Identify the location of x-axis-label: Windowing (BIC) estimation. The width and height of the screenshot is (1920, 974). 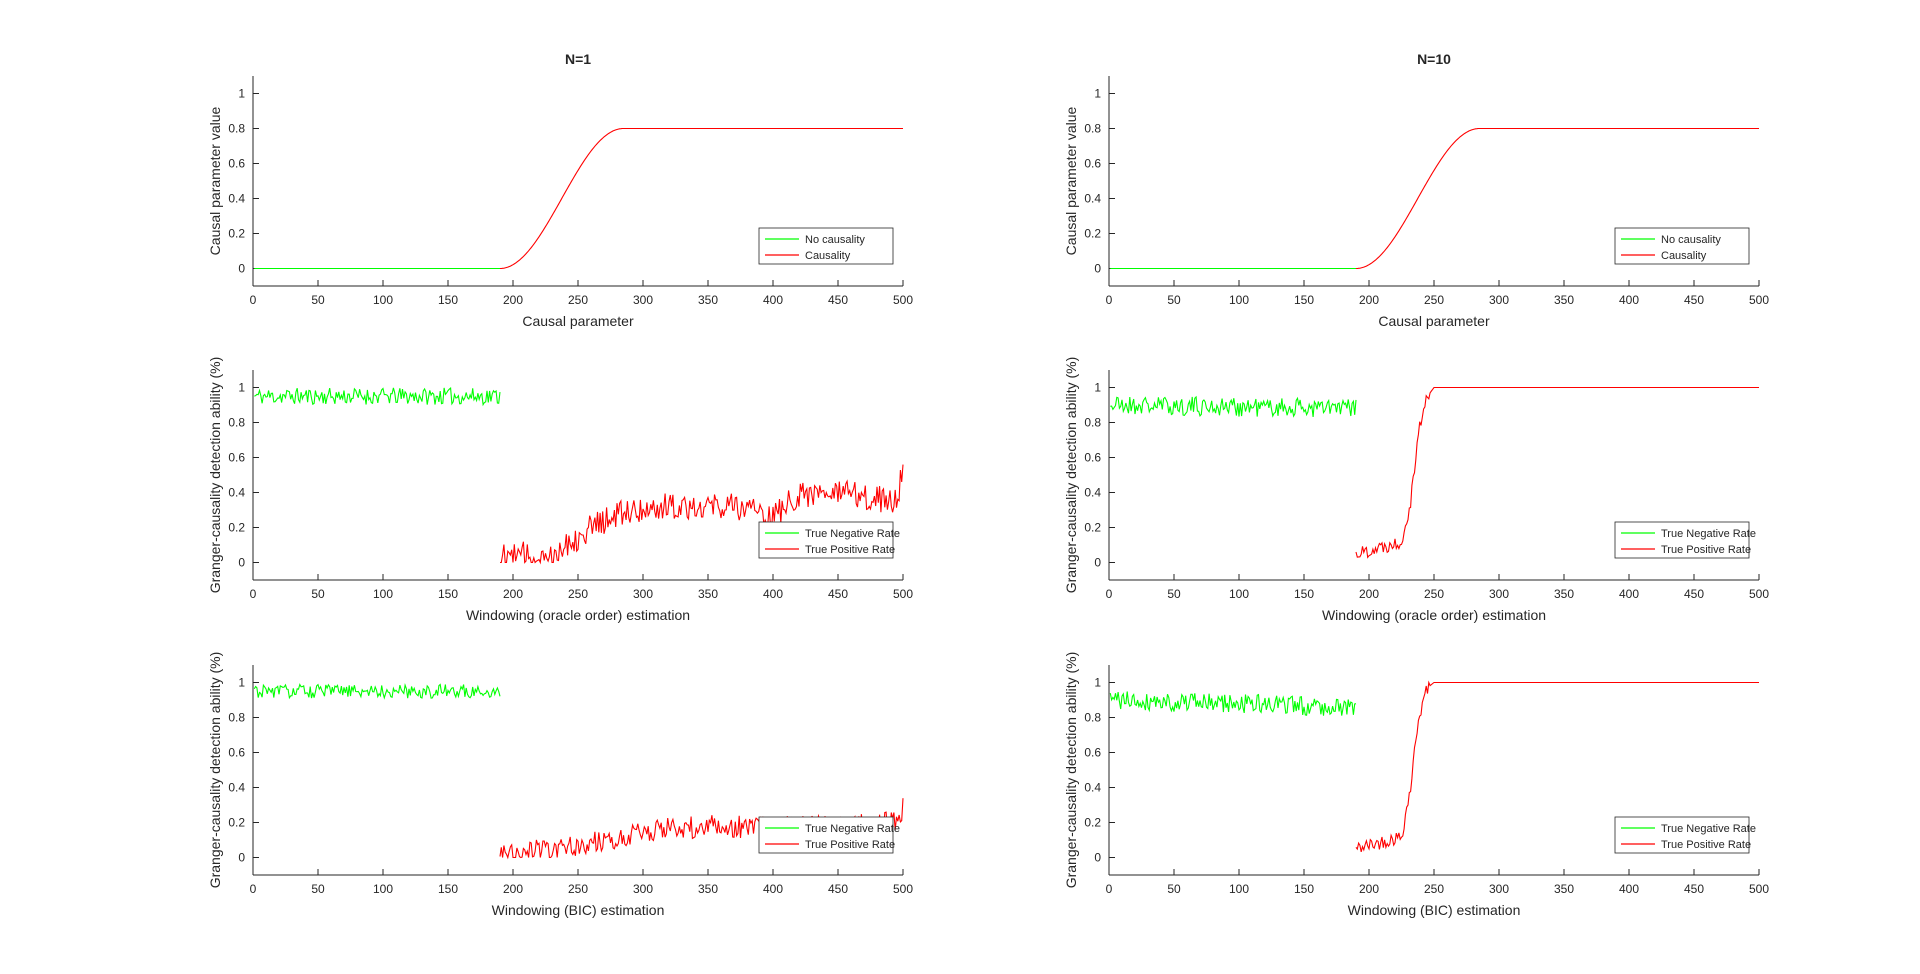
(1434, 910).